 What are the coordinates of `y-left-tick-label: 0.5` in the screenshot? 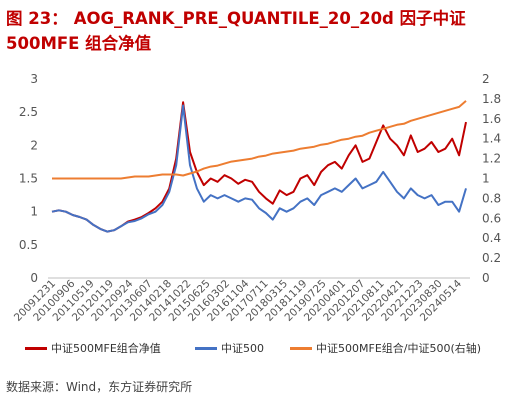 It's located at (28, 245).